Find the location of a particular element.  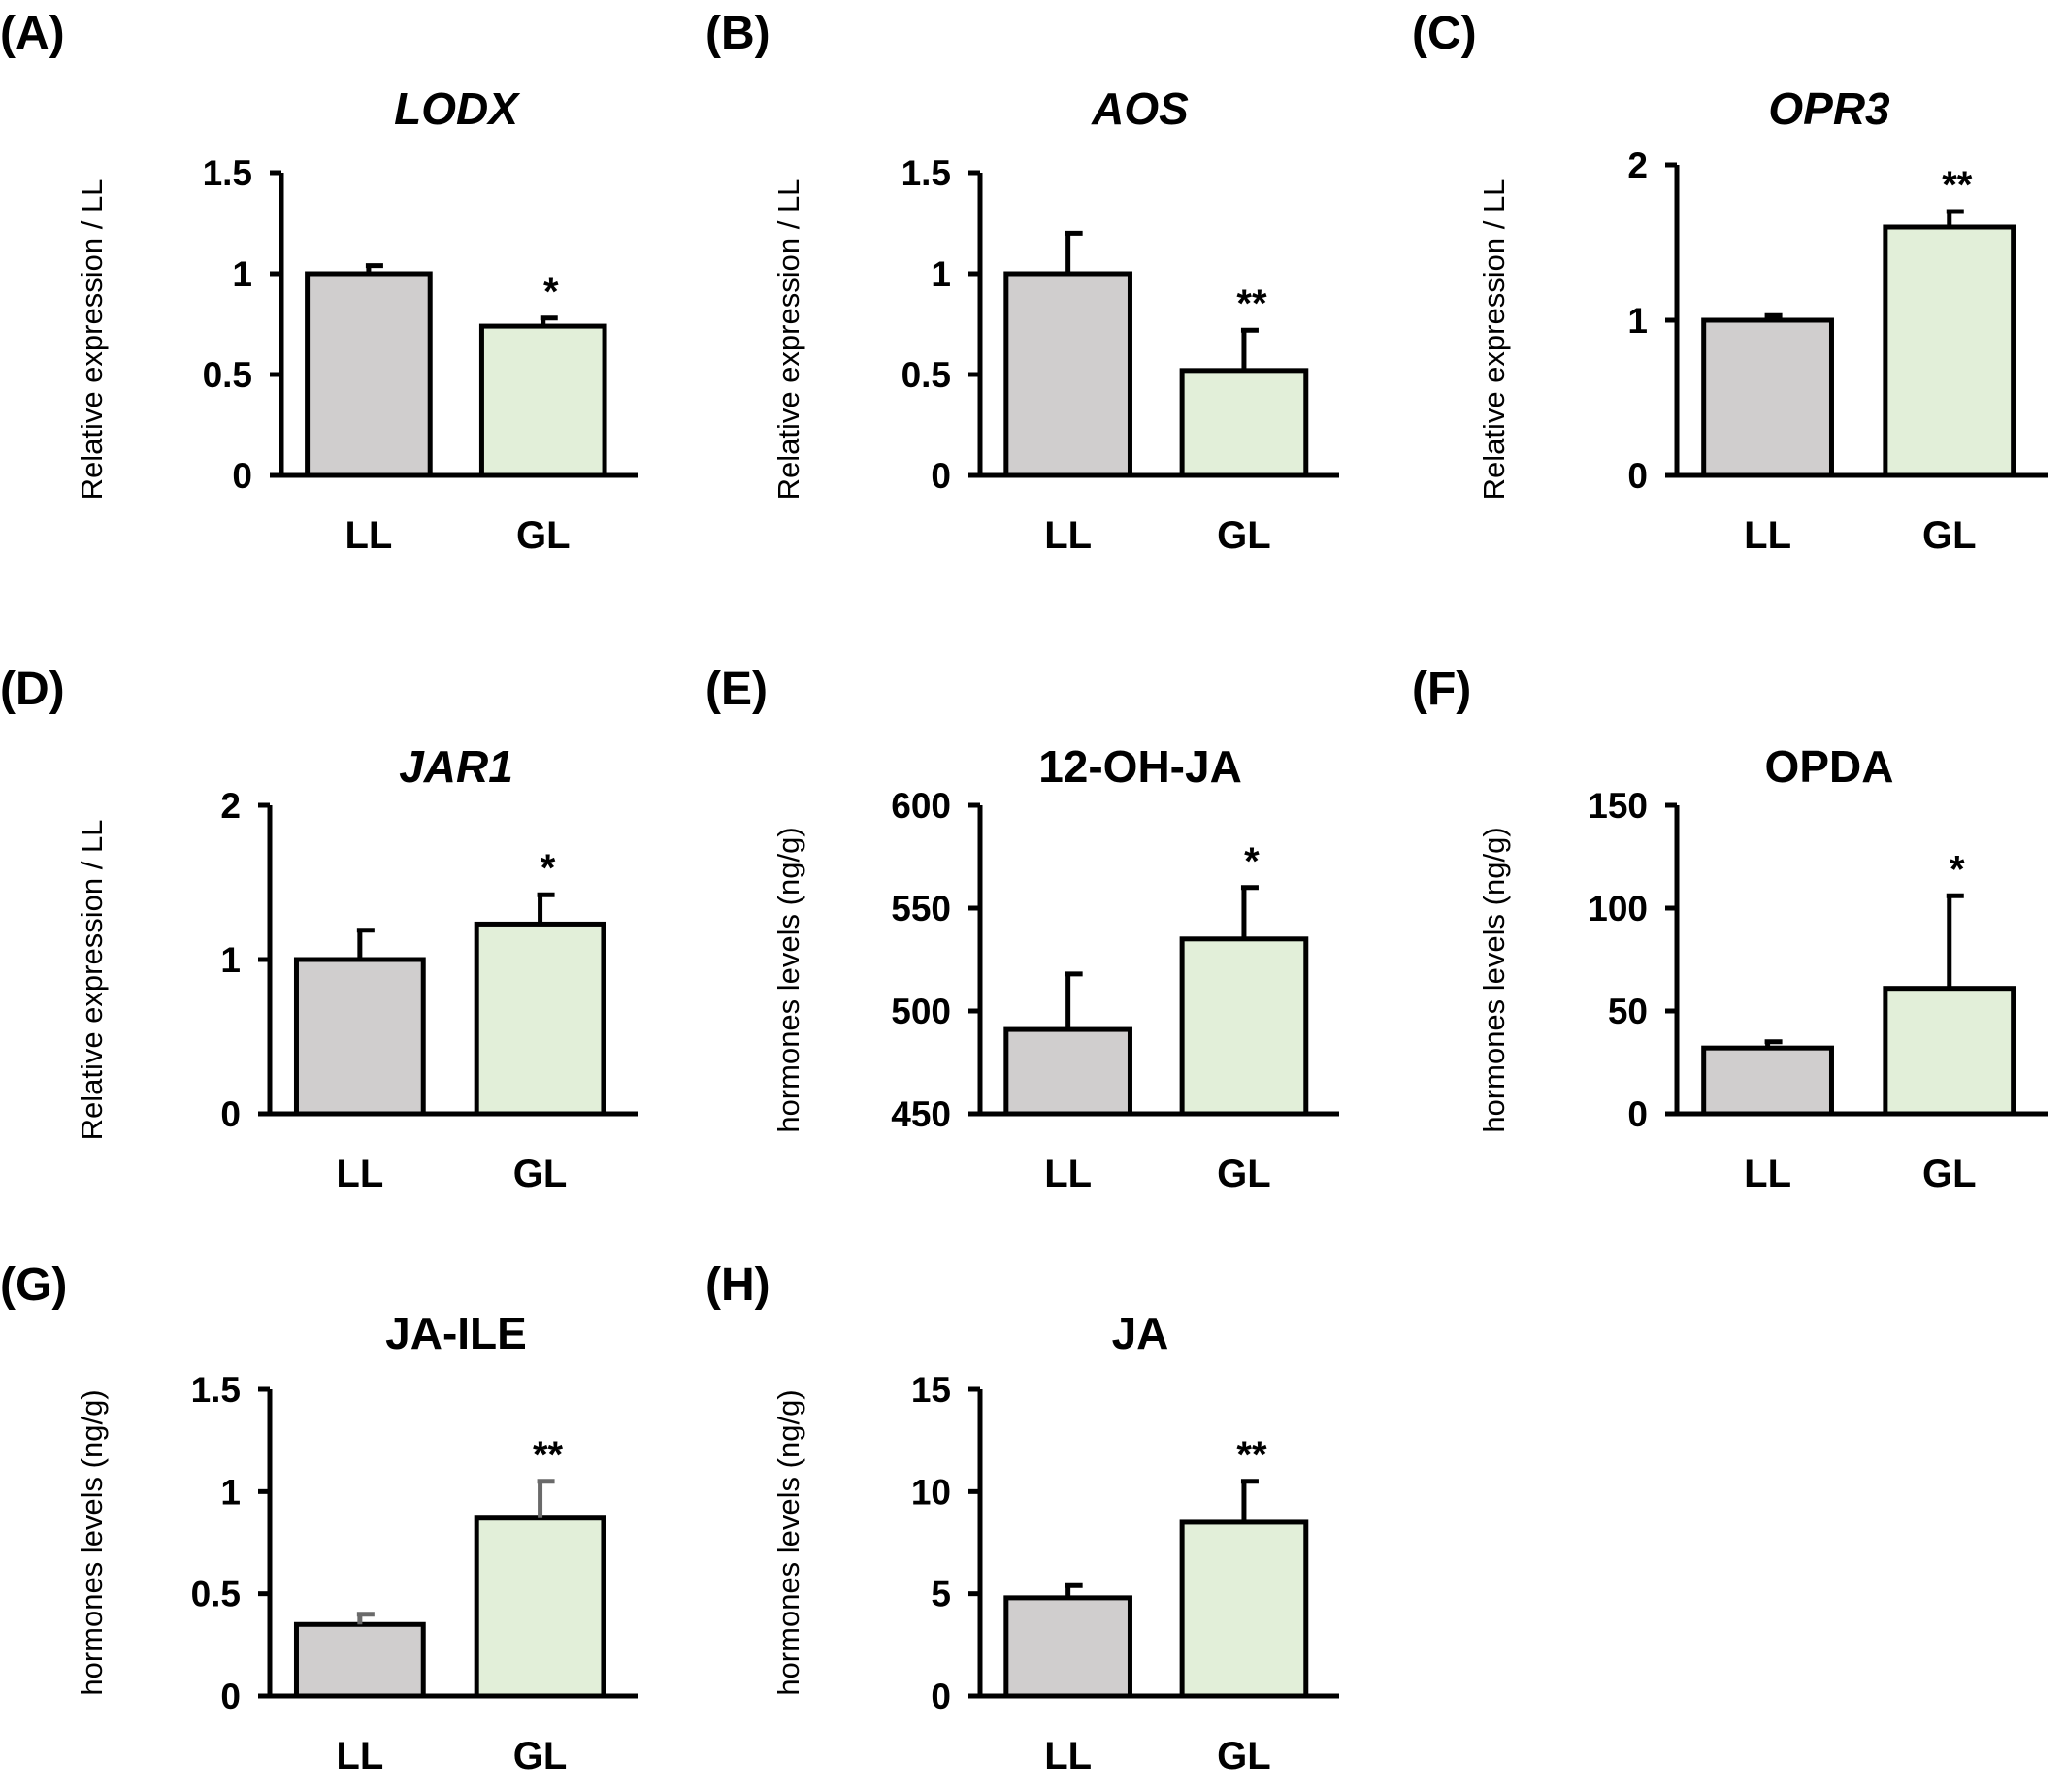

chart-title: JA is located at coordinates (1140, 1333).